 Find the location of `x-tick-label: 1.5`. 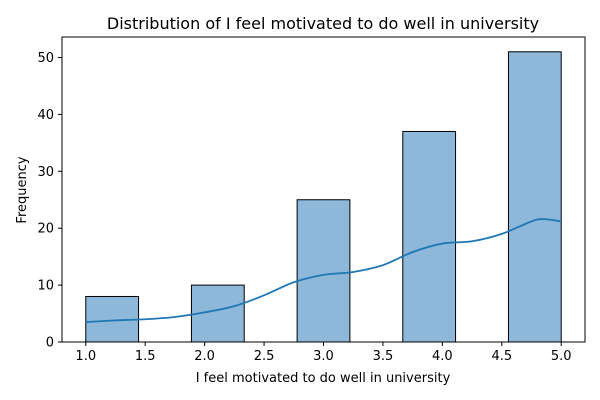

x-tick-label: 1.5 is located at coordinates (145, 356).